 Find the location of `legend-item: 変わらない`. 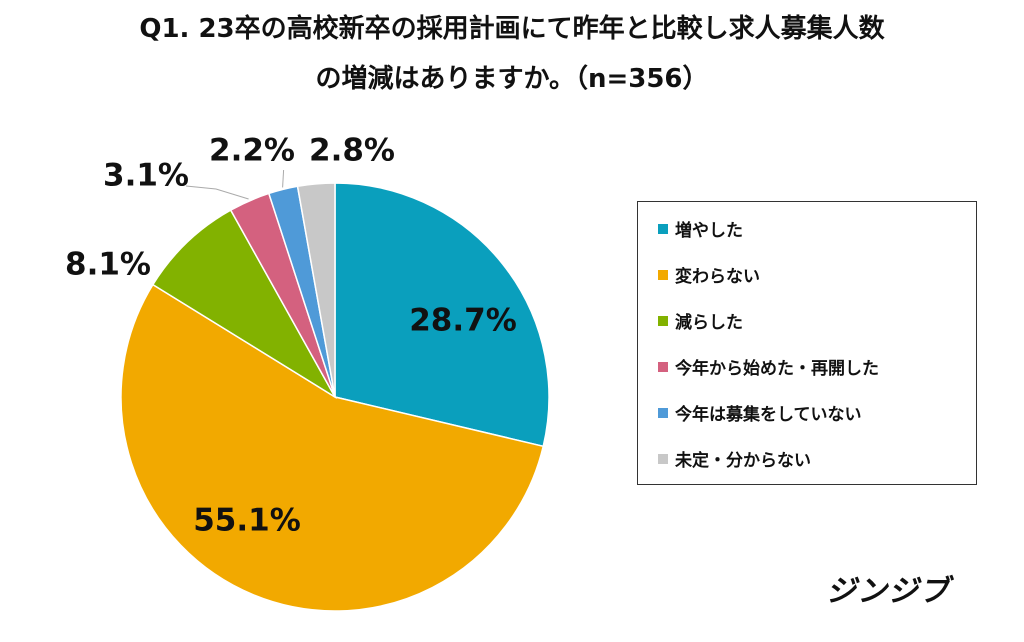

legend-item: 変わらない is located at coordinates (709, 274).